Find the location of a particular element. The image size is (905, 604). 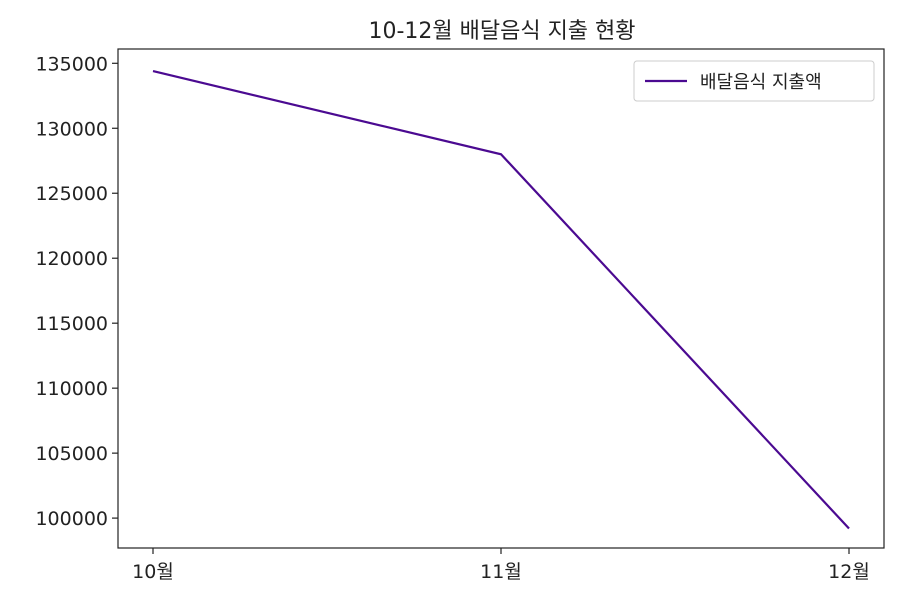

y-tick-label: 105000 is located at coordinates (71, 454).